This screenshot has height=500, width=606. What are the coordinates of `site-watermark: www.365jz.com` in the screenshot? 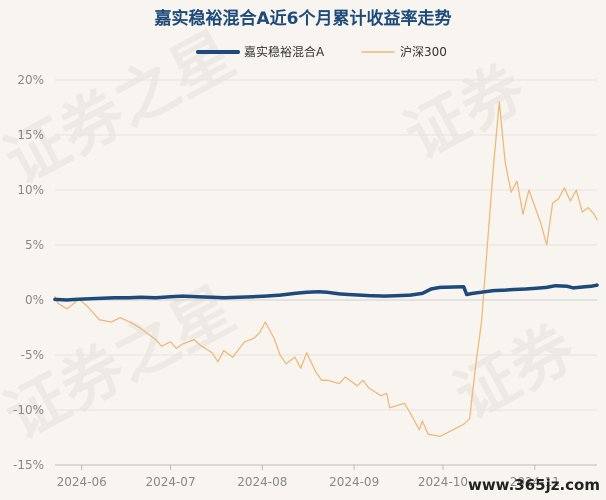 It's located at (534, 485).